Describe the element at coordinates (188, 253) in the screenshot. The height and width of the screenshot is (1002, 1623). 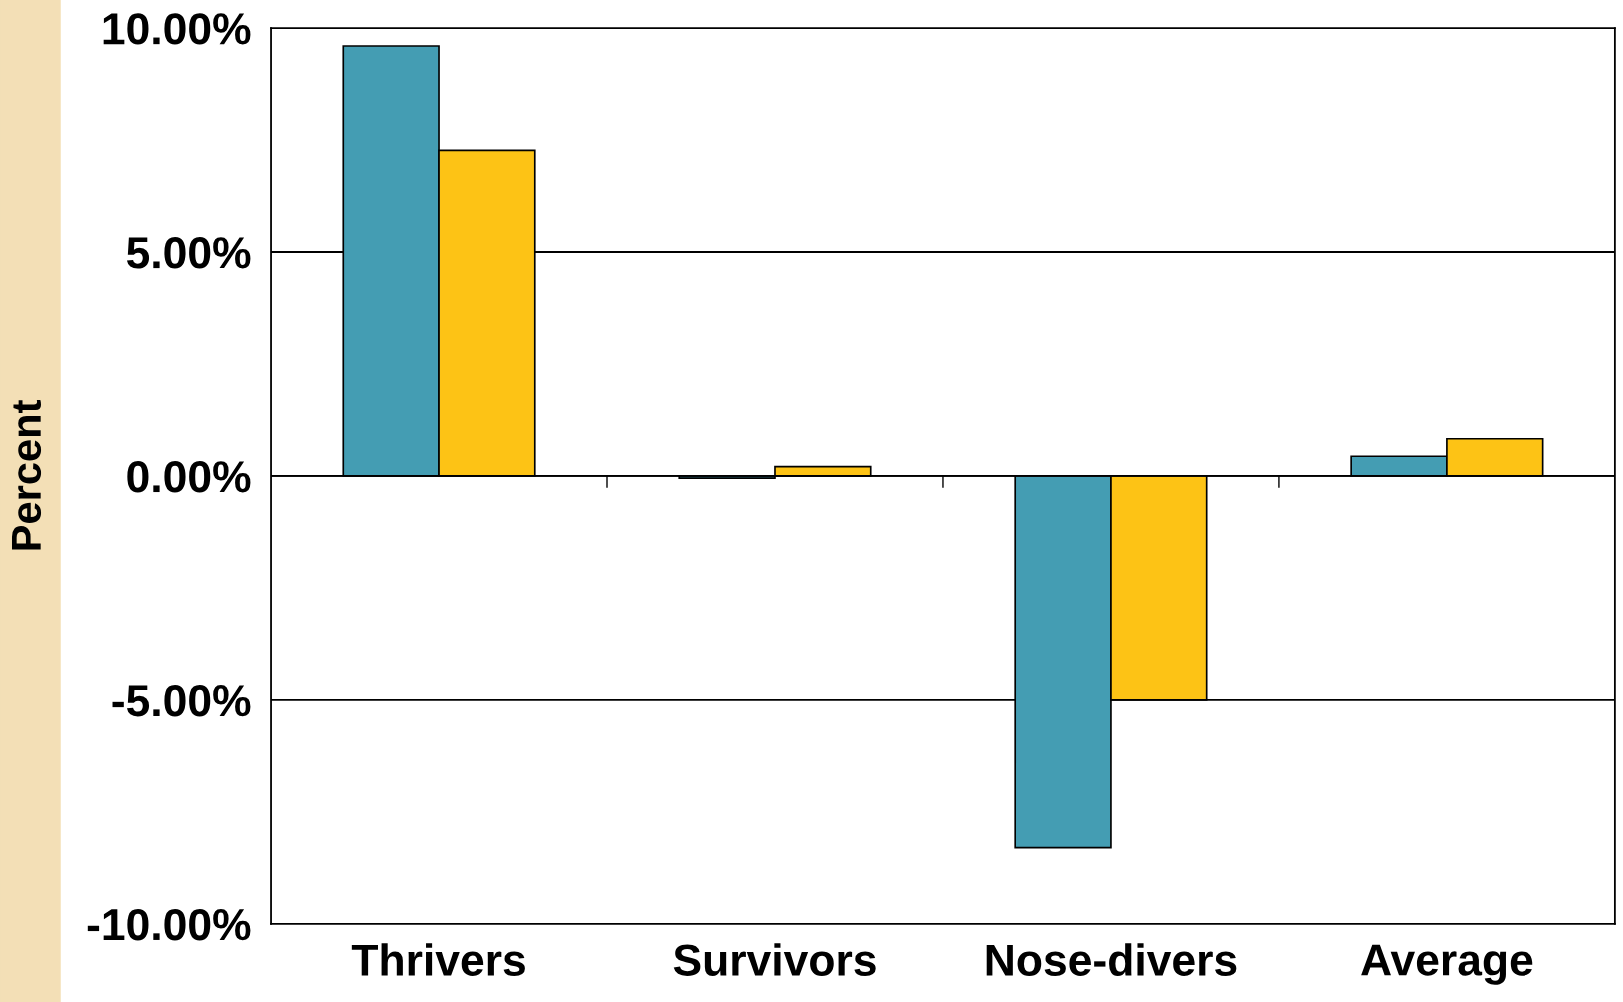
I see `y-tick-label: 5.00%` at that location.